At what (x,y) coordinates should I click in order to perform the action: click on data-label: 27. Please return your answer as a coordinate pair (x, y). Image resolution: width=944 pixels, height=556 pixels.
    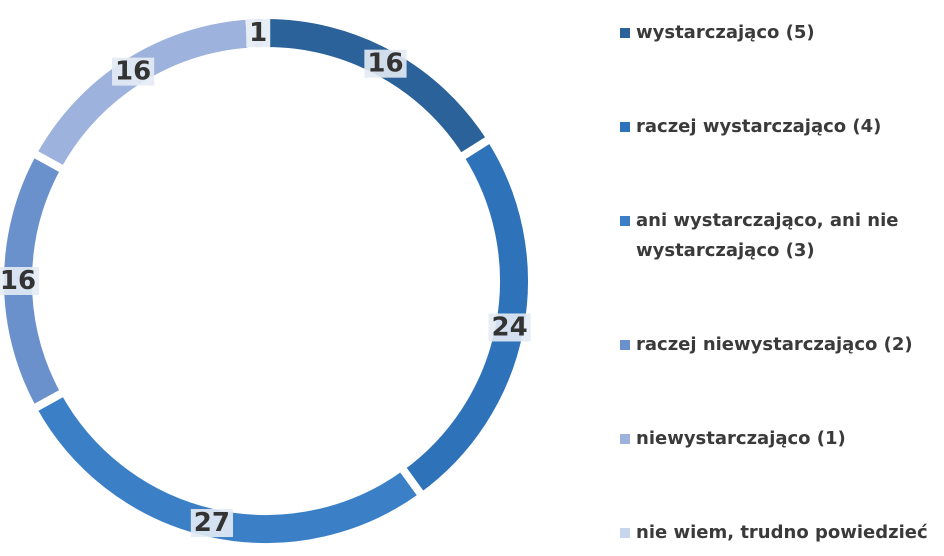
    Looking at the image, I should click on (212, 523).